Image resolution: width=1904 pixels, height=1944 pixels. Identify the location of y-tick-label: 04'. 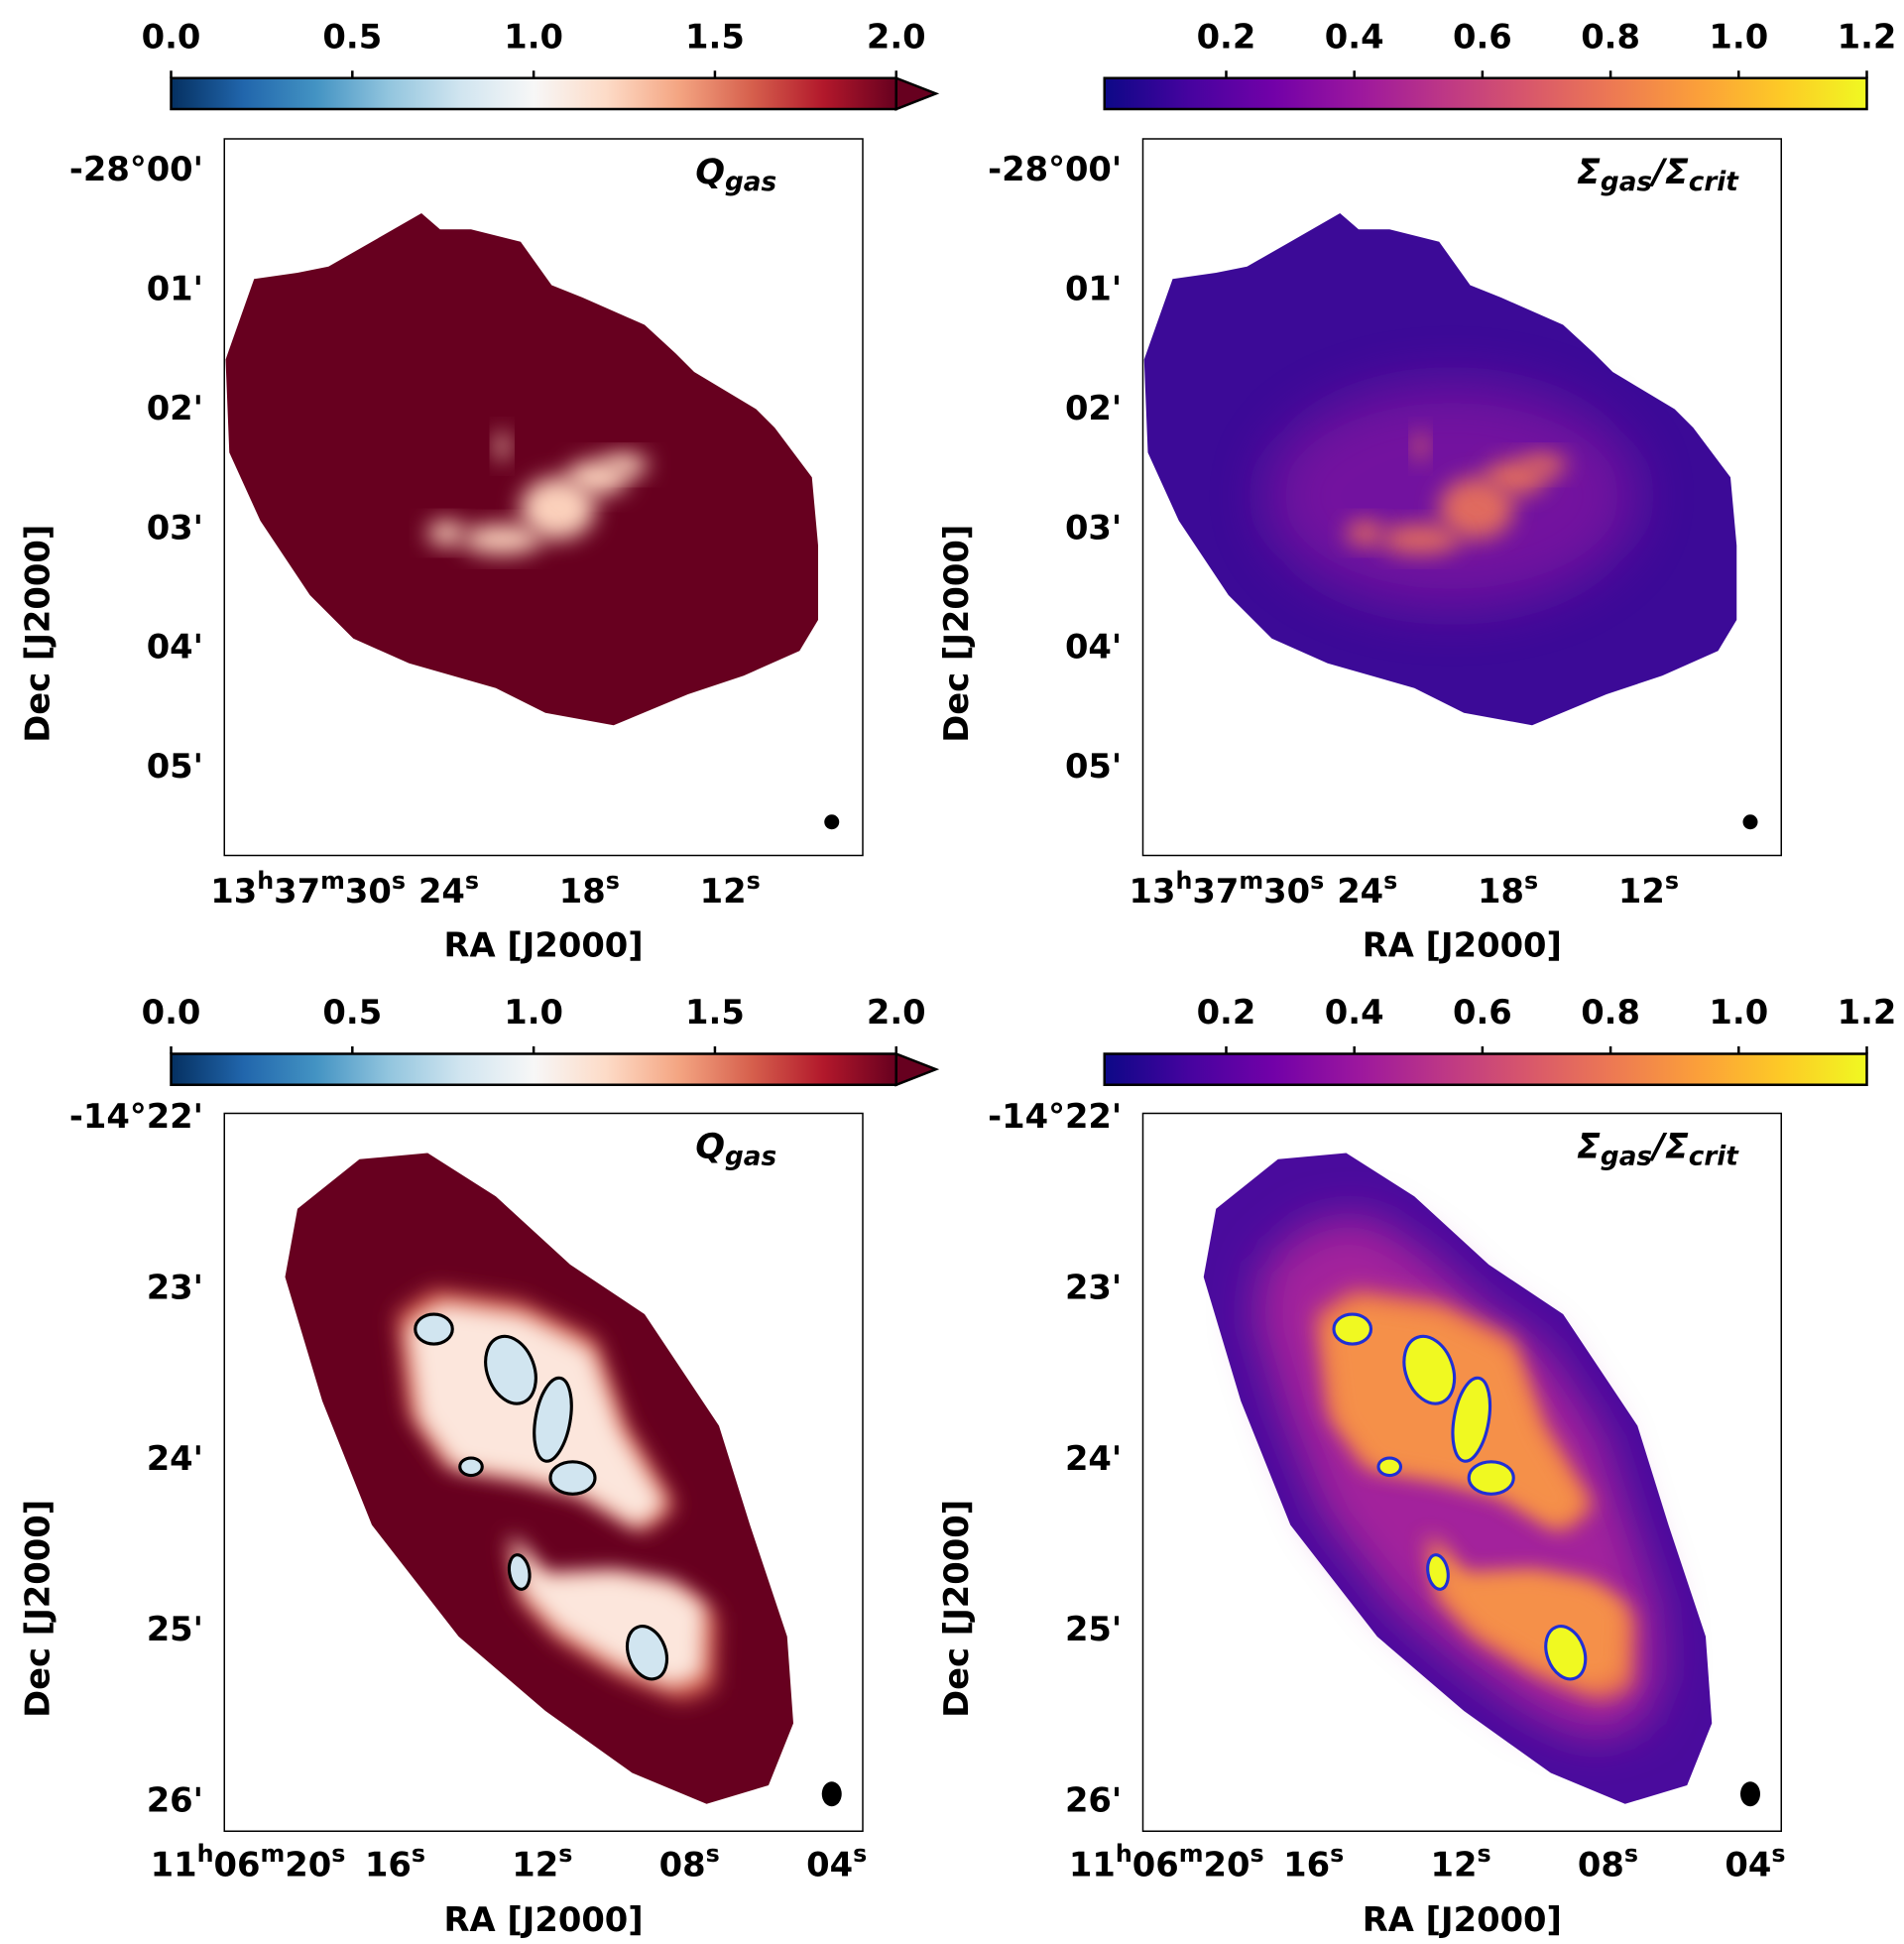
(1093, 647).